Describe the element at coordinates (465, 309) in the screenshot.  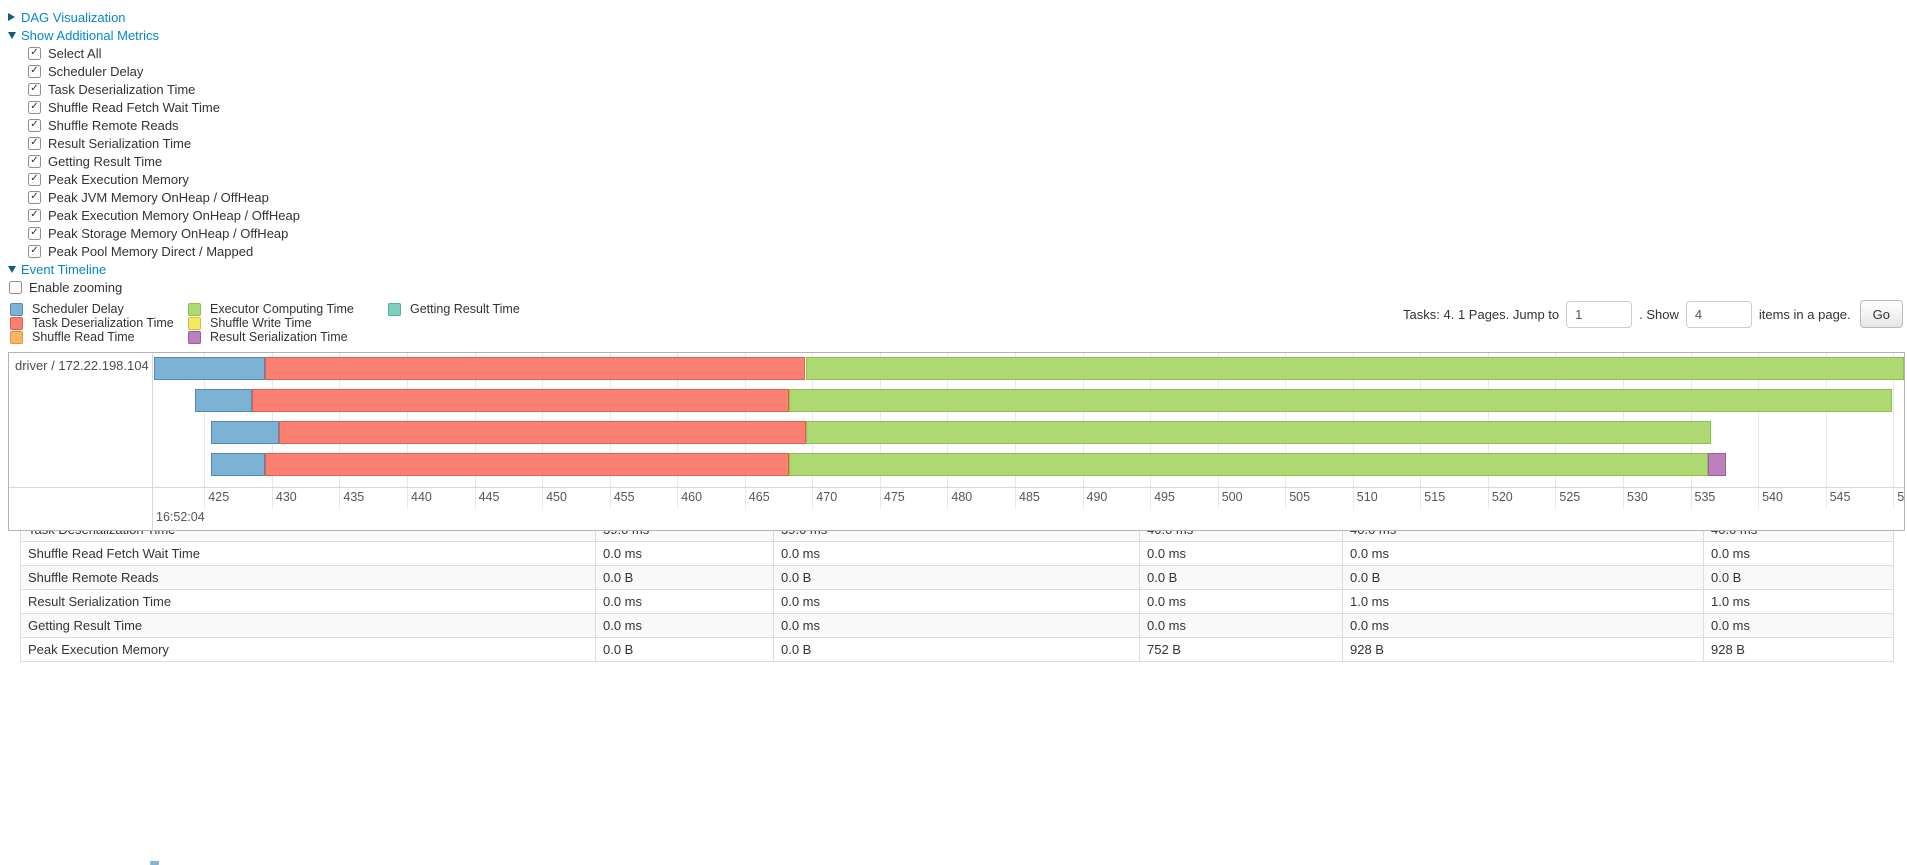
I see `legend-label: Getting Result Time` at that location.